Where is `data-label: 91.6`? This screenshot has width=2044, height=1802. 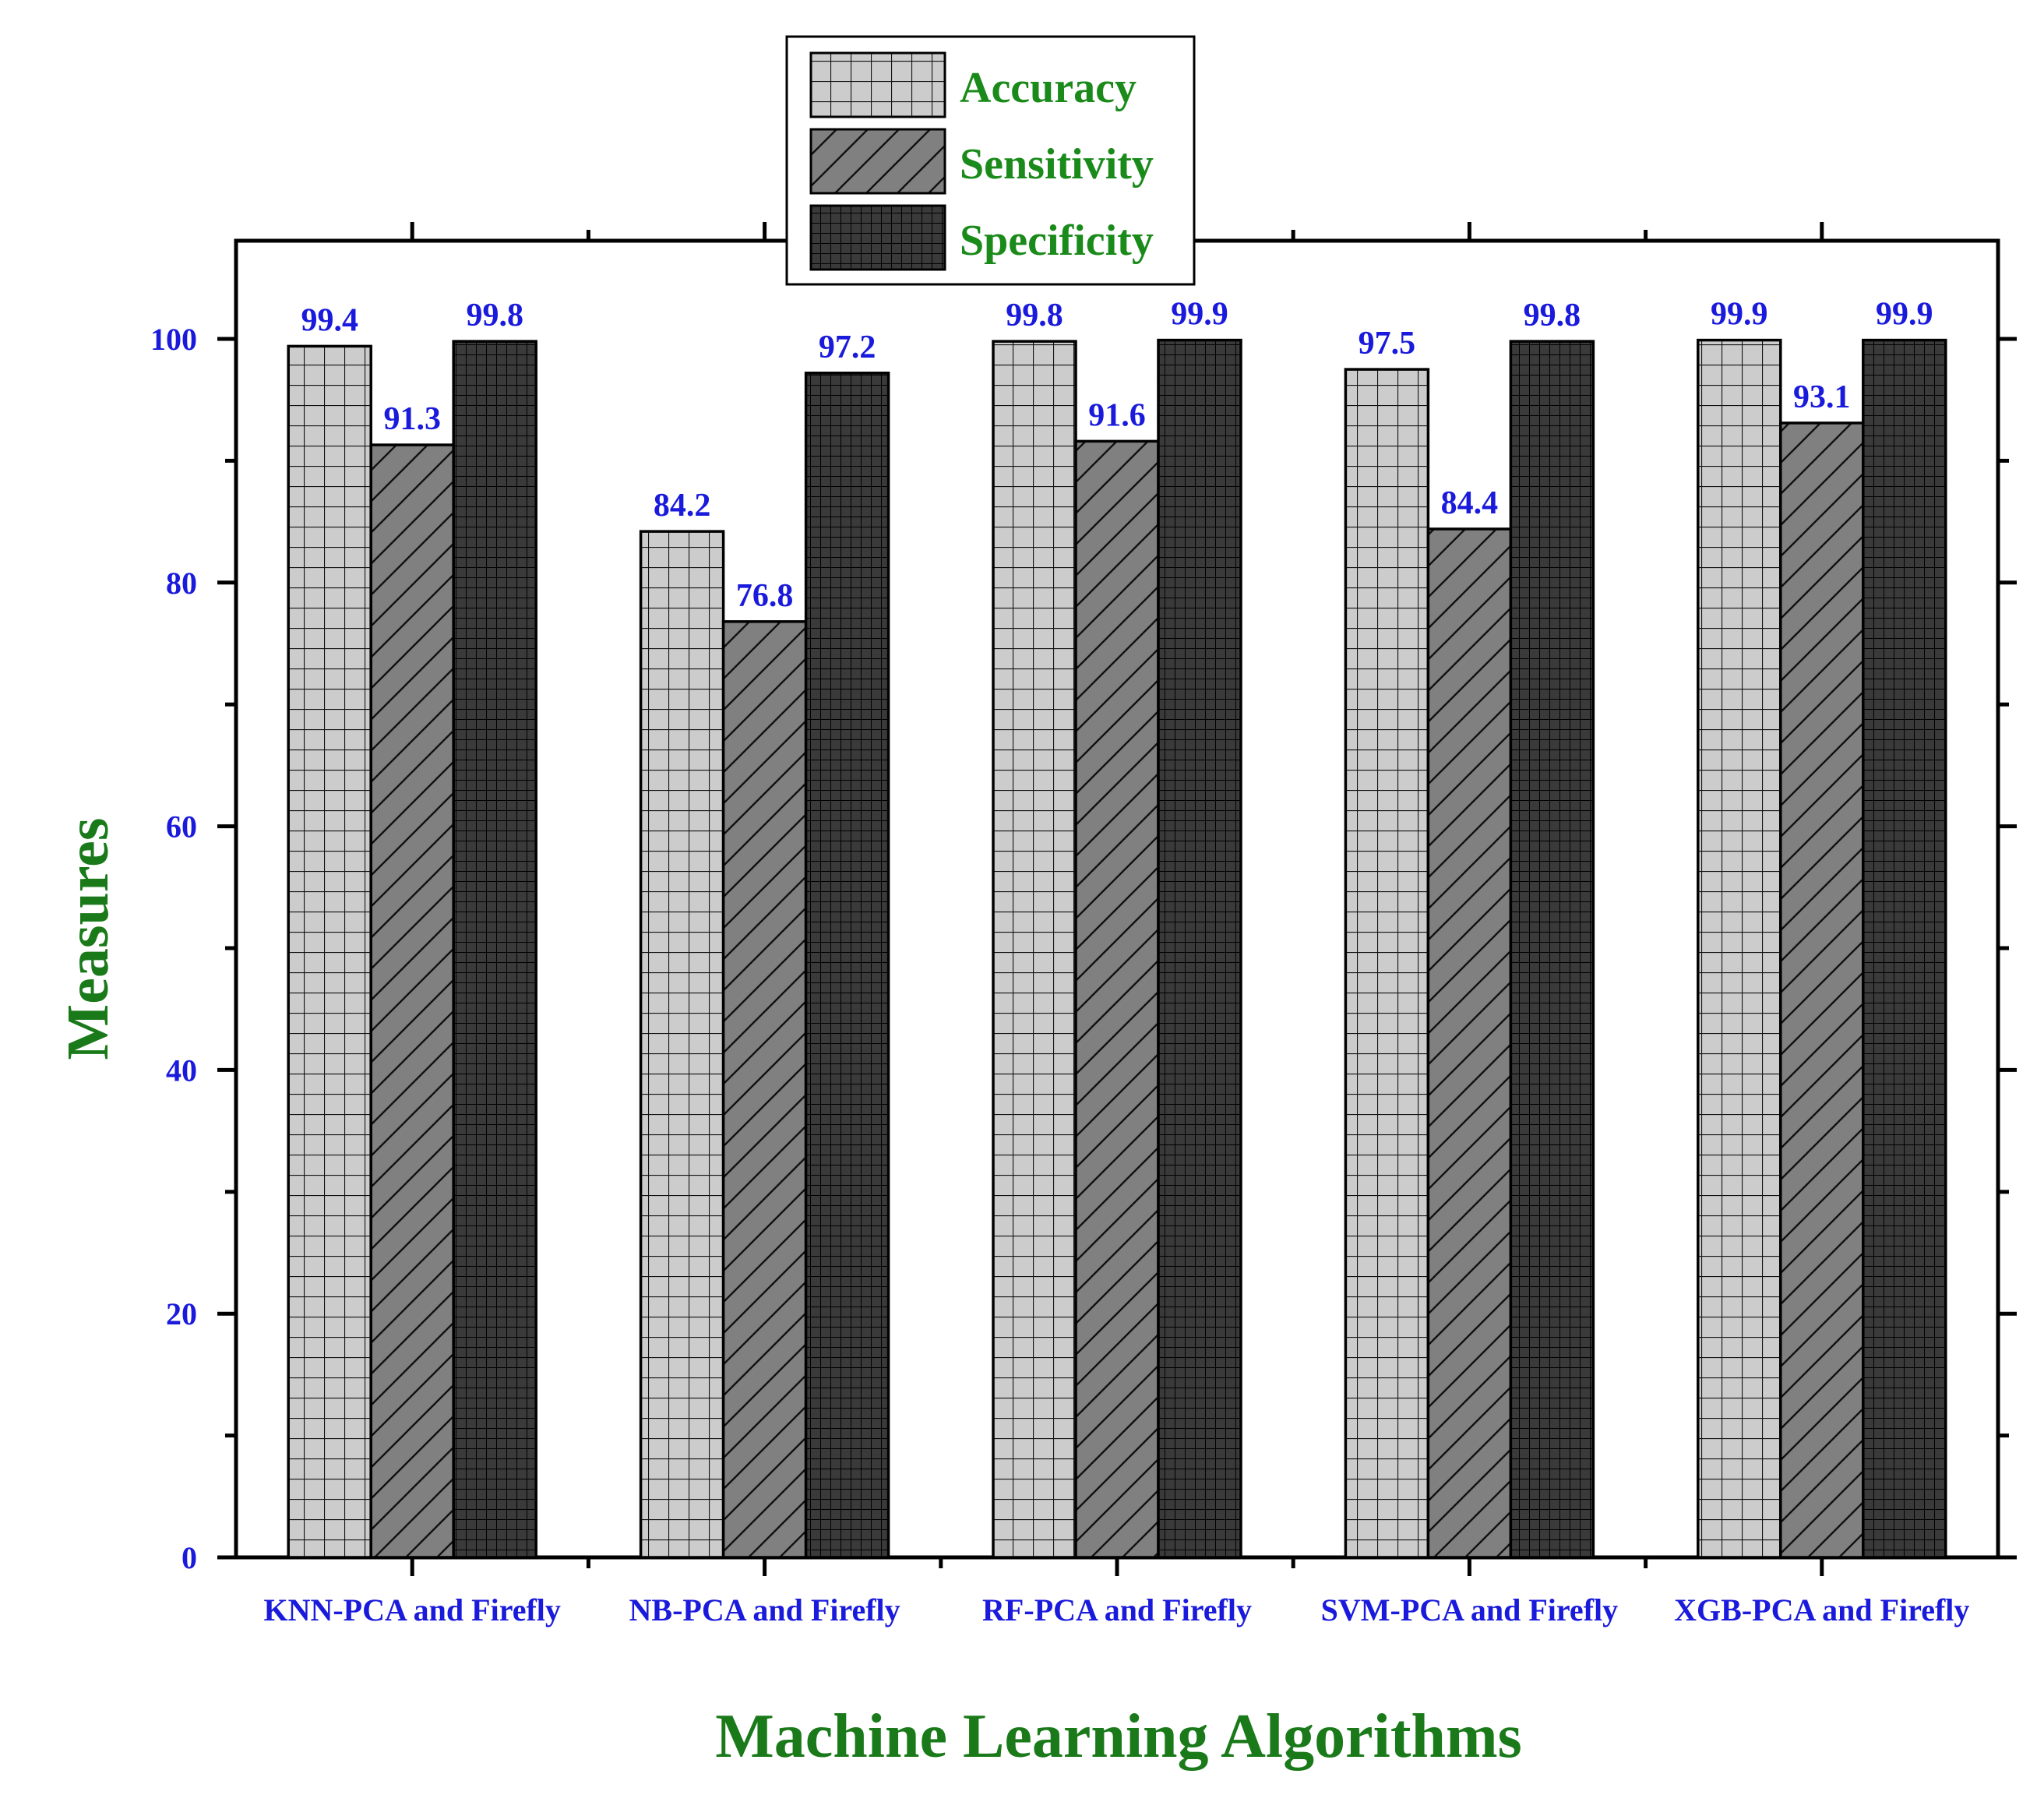
data-label: 91.6 is located at coordinates (1117, 415).